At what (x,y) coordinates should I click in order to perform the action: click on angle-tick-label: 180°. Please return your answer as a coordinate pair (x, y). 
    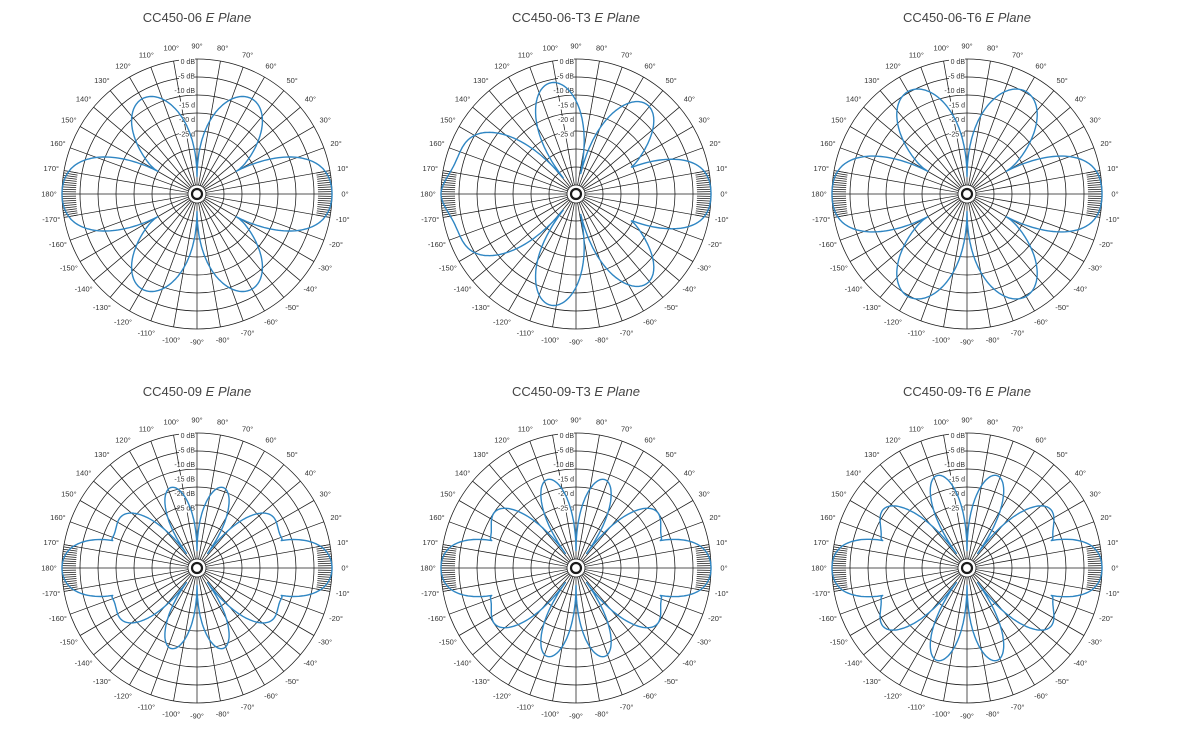
    Looking at the image, I should click on (428, 568).